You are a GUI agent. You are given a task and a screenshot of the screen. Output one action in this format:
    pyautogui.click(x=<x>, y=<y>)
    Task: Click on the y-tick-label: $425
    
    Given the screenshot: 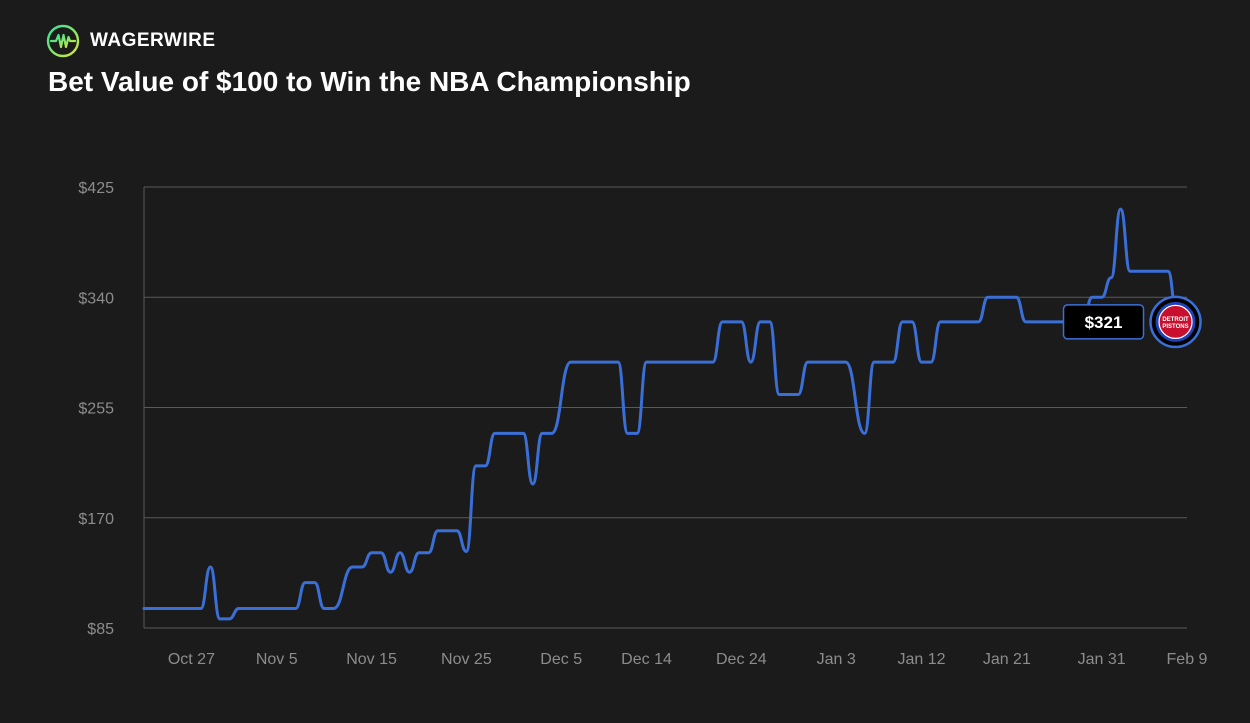 What is the action you would take?
    pyautogui.click(x=96, y=188)
    